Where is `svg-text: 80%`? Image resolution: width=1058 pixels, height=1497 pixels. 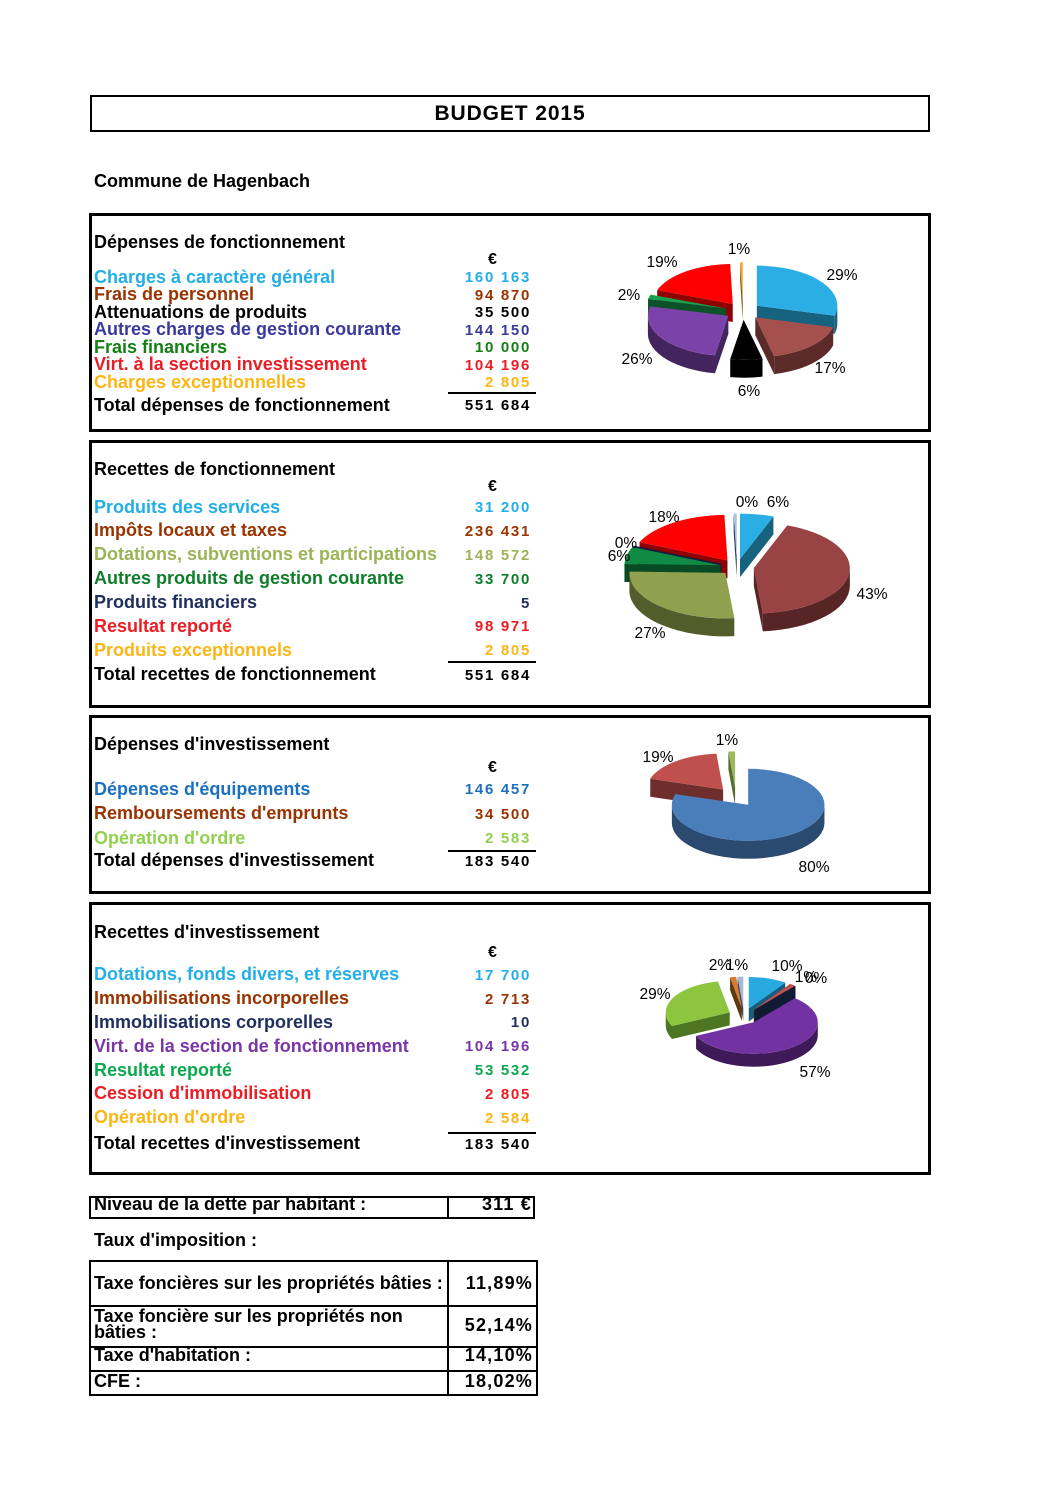
svg-text: 80% is located at coordinates (813, 867).